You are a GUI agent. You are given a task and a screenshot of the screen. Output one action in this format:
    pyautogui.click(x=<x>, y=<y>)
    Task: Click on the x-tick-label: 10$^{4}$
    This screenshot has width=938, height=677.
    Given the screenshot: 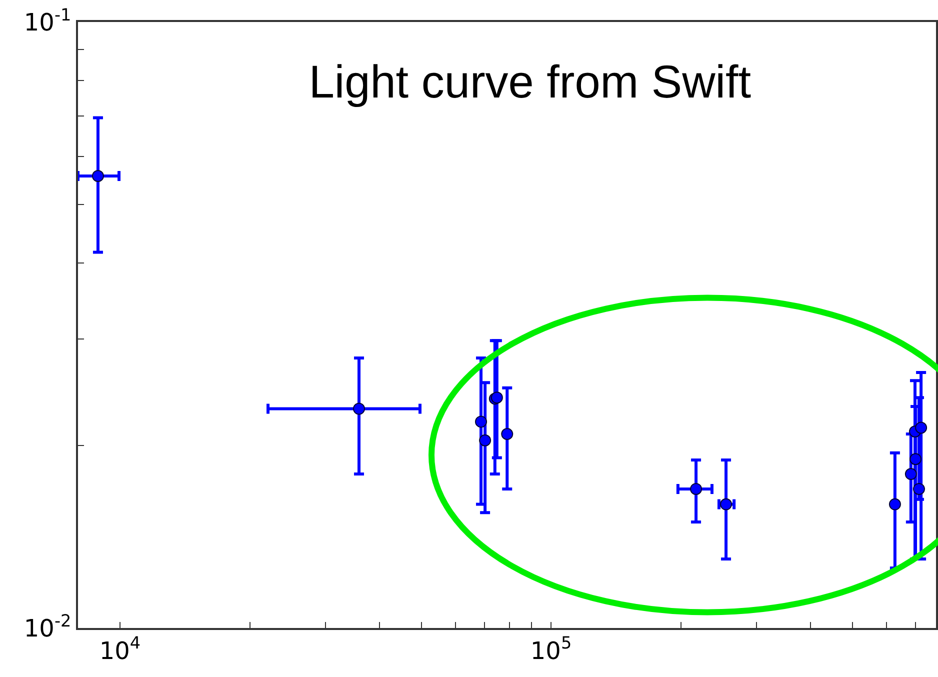 What is the action you would take?
    pyautogui.click(x=120, y=648)
    